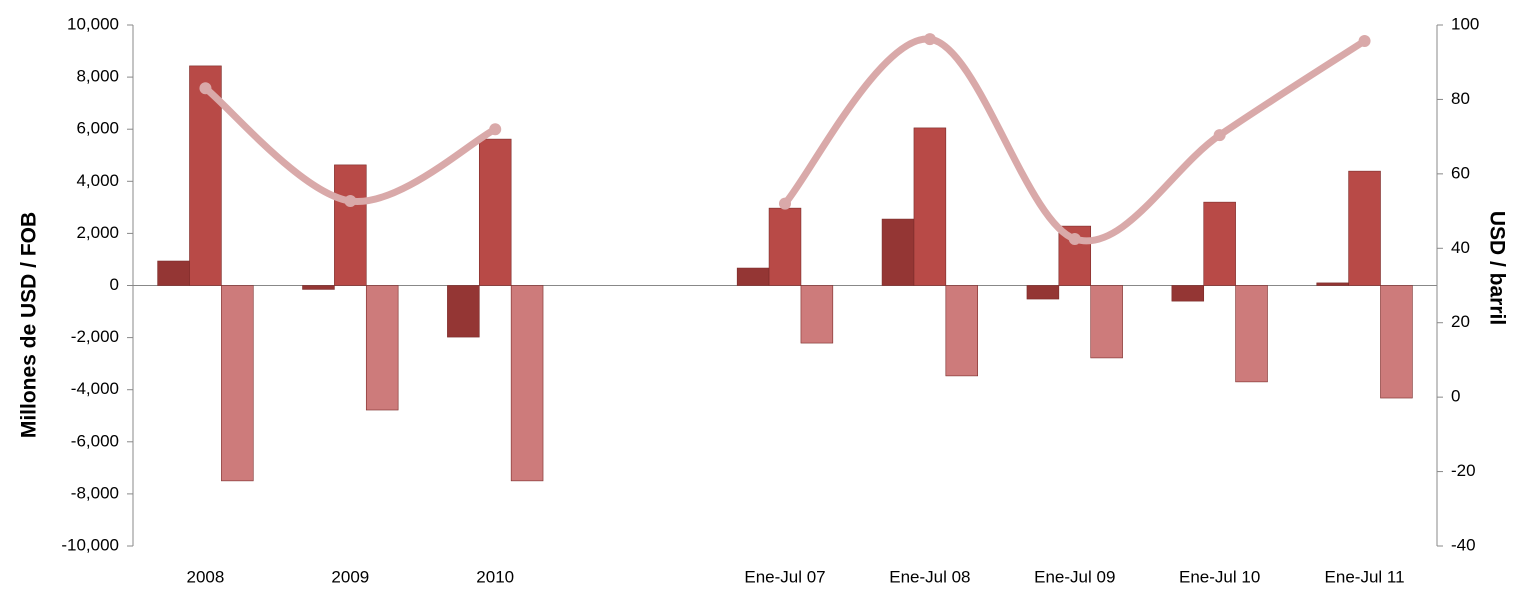 The height and width of the screenshot is (589, 1513). What do you see at coordinates (95, 440) in the screenshot?
I see `y-tick-label: -6,000` at bounding box center [95, 440].